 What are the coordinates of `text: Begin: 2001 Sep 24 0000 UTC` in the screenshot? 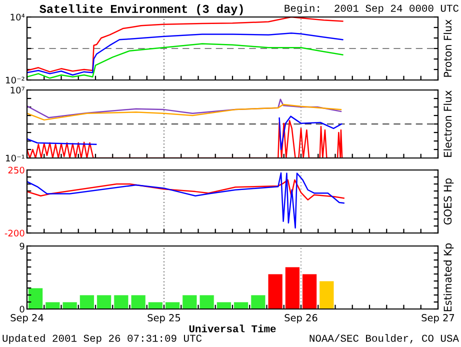 It's located at (371, 9).